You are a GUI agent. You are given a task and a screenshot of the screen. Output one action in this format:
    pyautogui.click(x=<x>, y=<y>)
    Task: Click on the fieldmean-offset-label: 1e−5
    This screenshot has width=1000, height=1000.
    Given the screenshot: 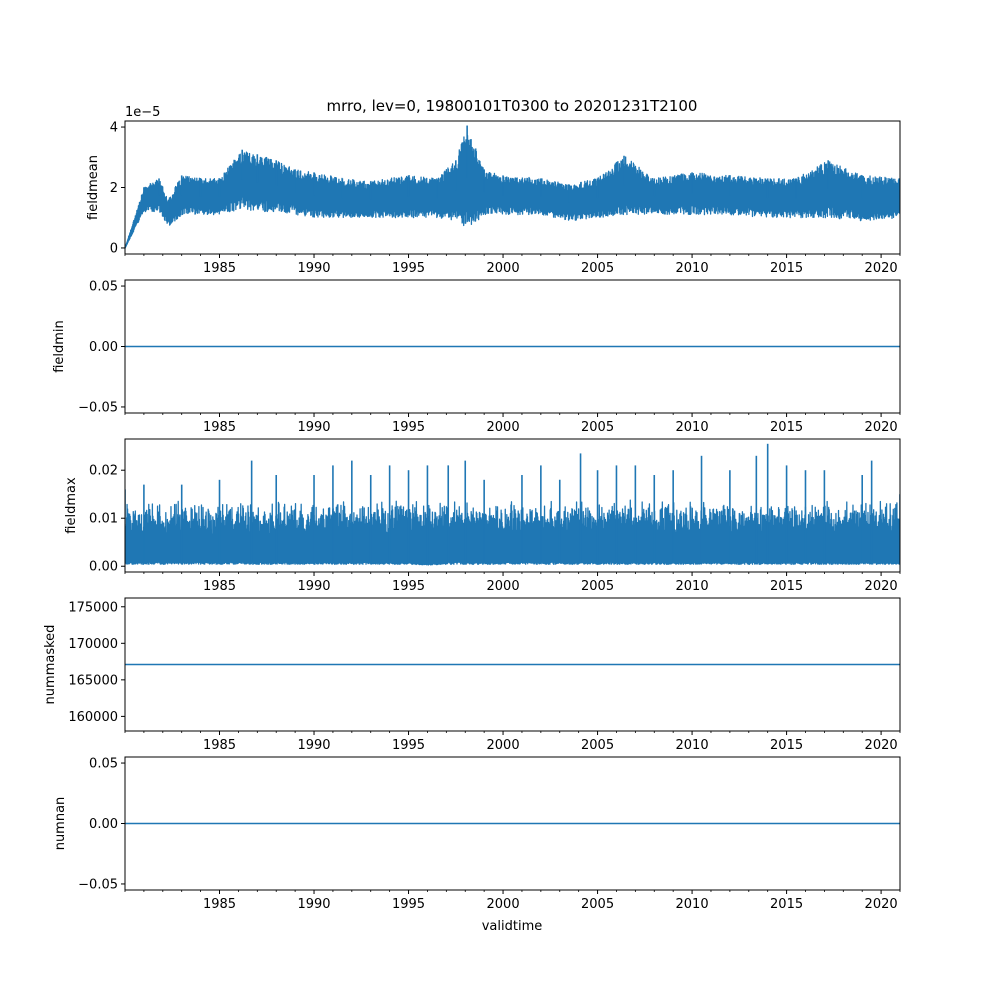 What is the action you would take?
    pyautogui.click(x=142, y=112)
    